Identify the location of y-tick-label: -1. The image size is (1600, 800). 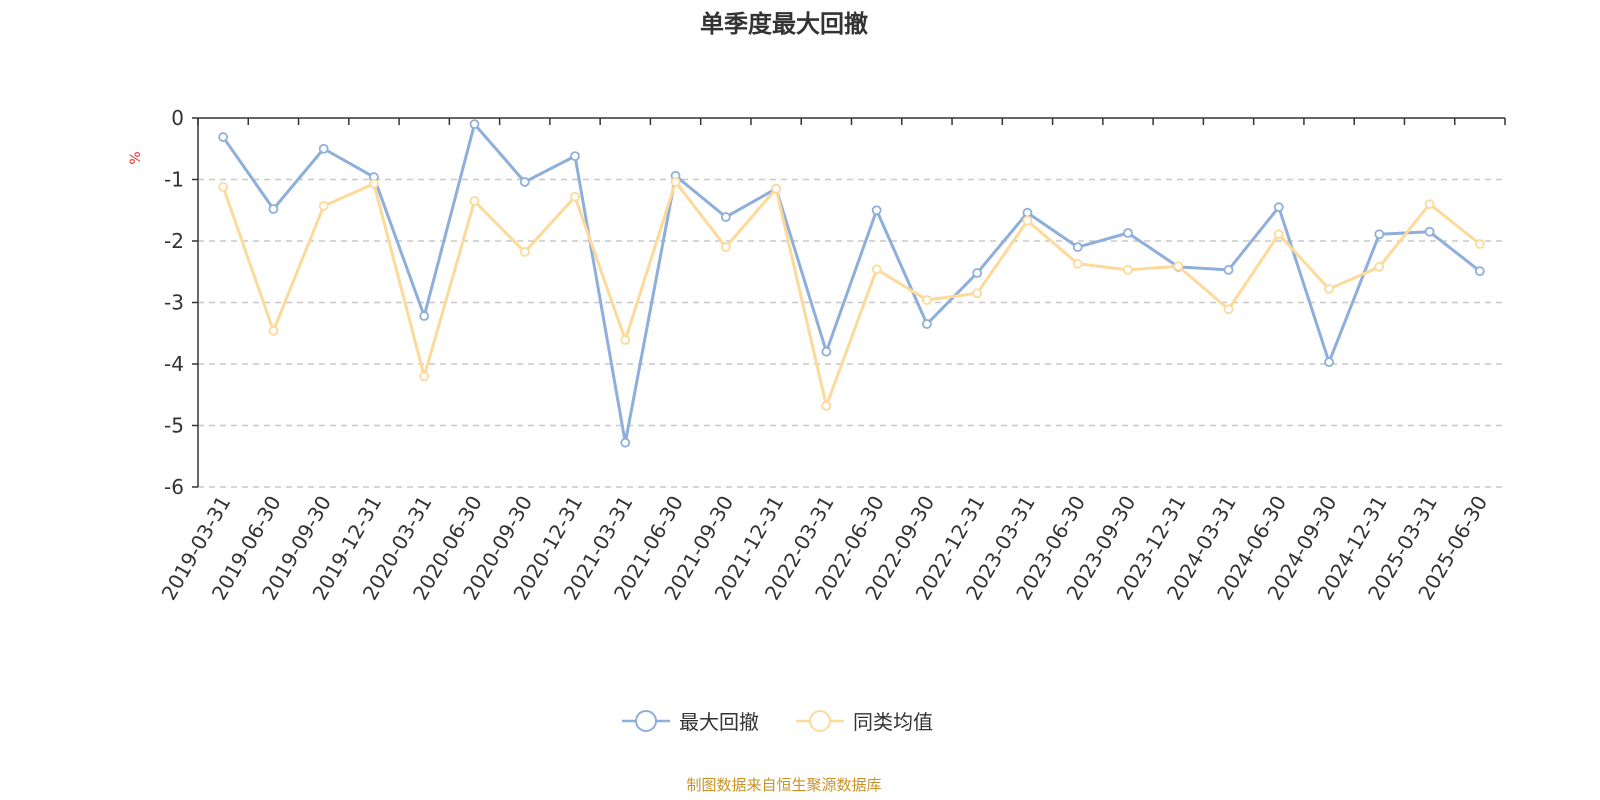
(174, 180).